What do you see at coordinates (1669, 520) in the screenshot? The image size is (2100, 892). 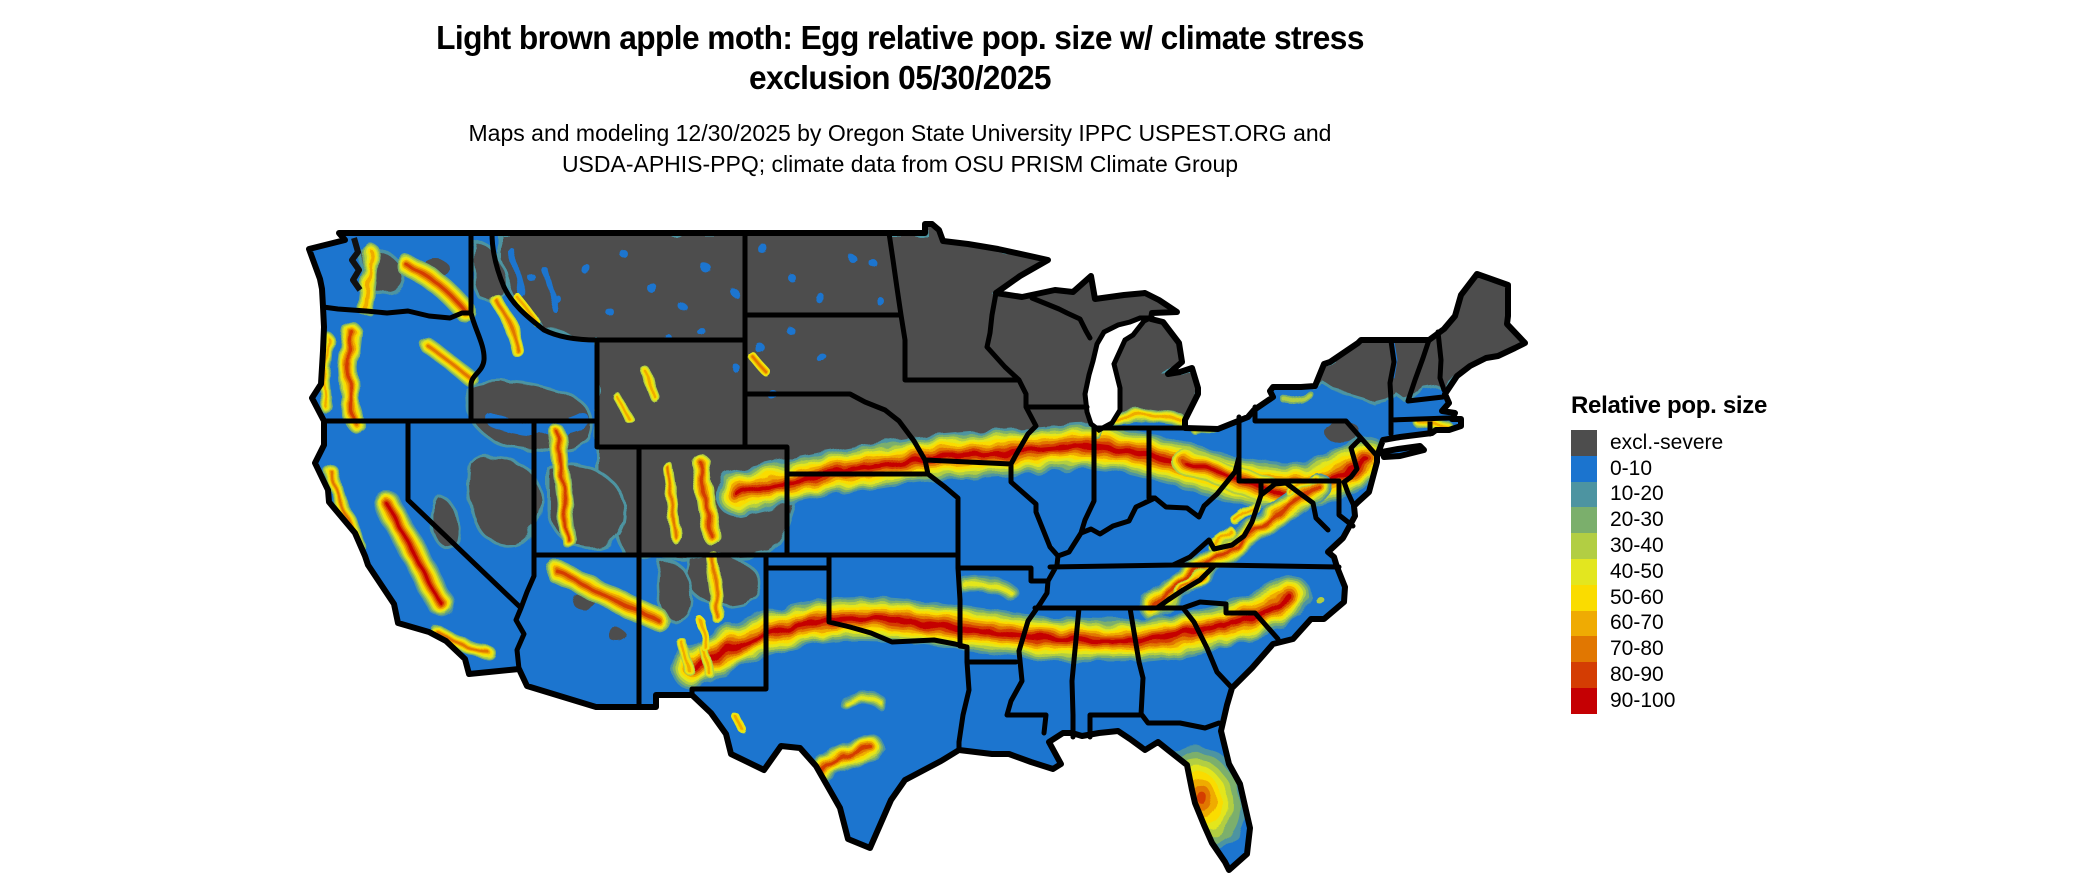 I see `legend-item: 20-30` at bounding box center [1669, 520].